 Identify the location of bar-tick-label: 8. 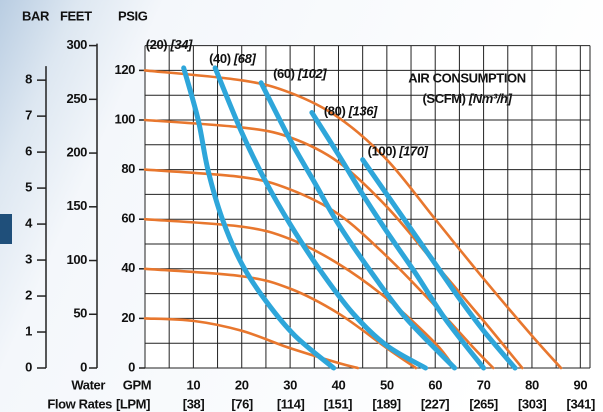
(28, 79).